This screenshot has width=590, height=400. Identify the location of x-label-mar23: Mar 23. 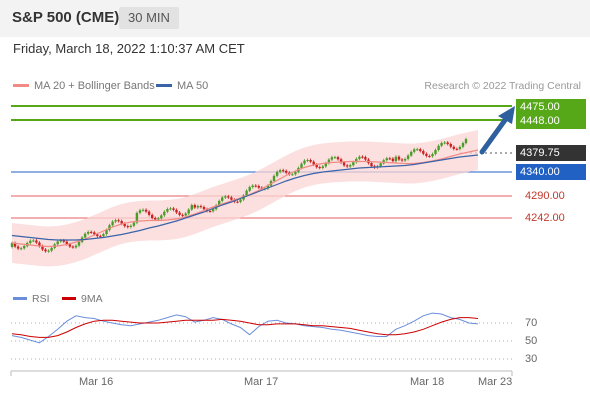
(495, 382).